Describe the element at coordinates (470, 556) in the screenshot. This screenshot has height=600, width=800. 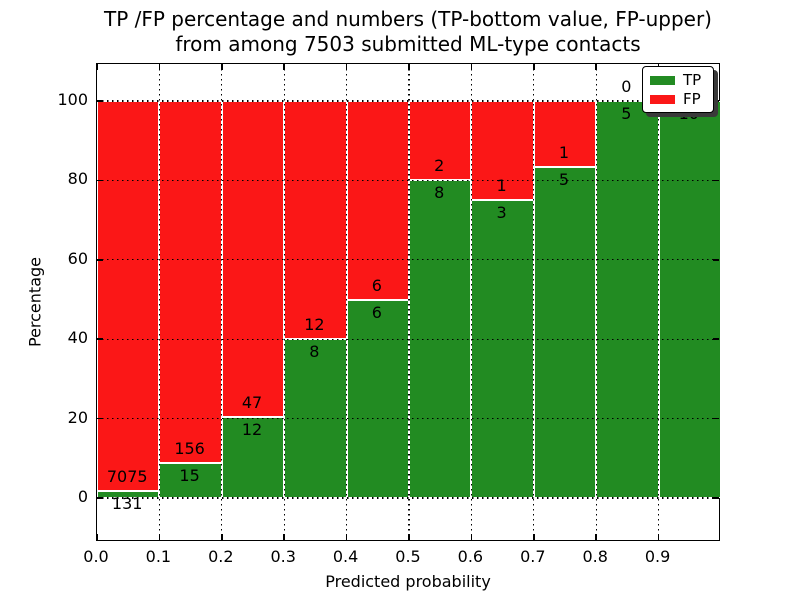
I see `x-tick-label: 0.6` at that location.